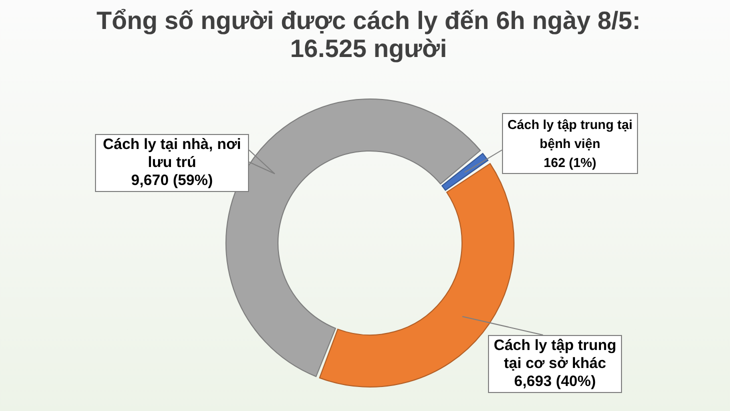 This screenshot has height=411, width=730. Describe the element at coordinates (172, 154) in the screenshot. I see `slice-label: Cách ly tại nhà, nơi lưu trú` at that location.